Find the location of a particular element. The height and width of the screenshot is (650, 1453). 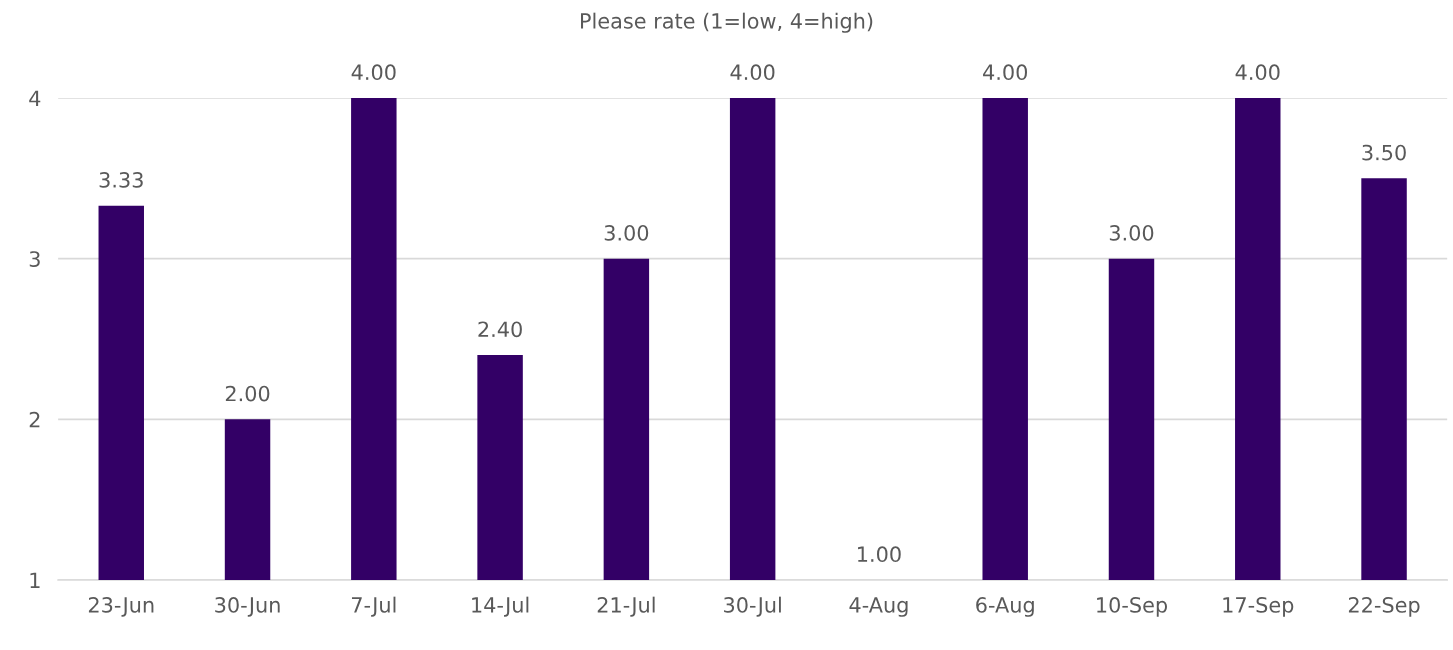

x-tick-label: 21-Jul is located at coordinates (626, 606).